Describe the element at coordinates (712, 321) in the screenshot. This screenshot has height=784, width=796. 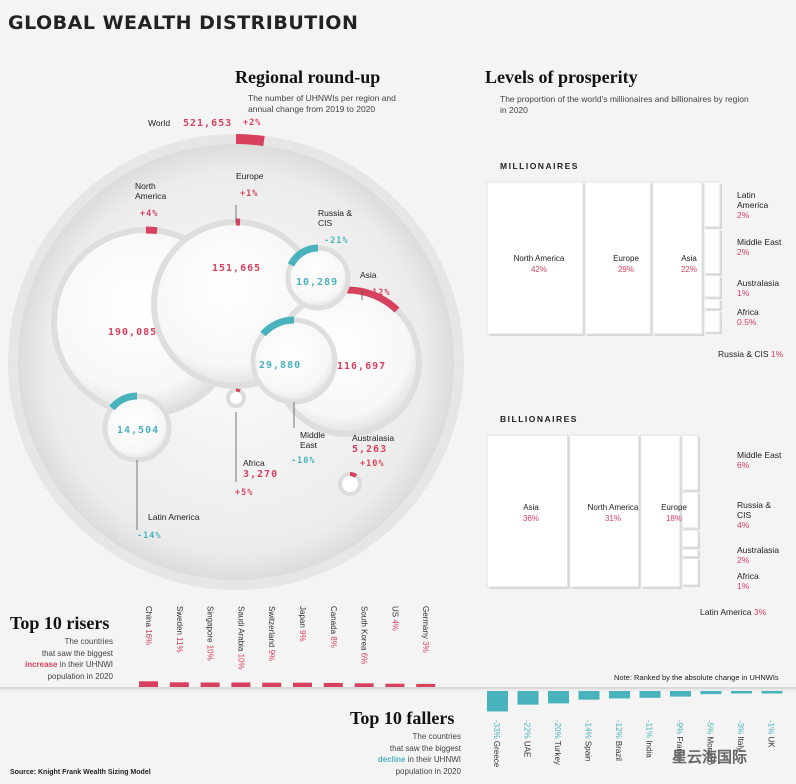
I see `treemap-tile-russia-cis` at that location.